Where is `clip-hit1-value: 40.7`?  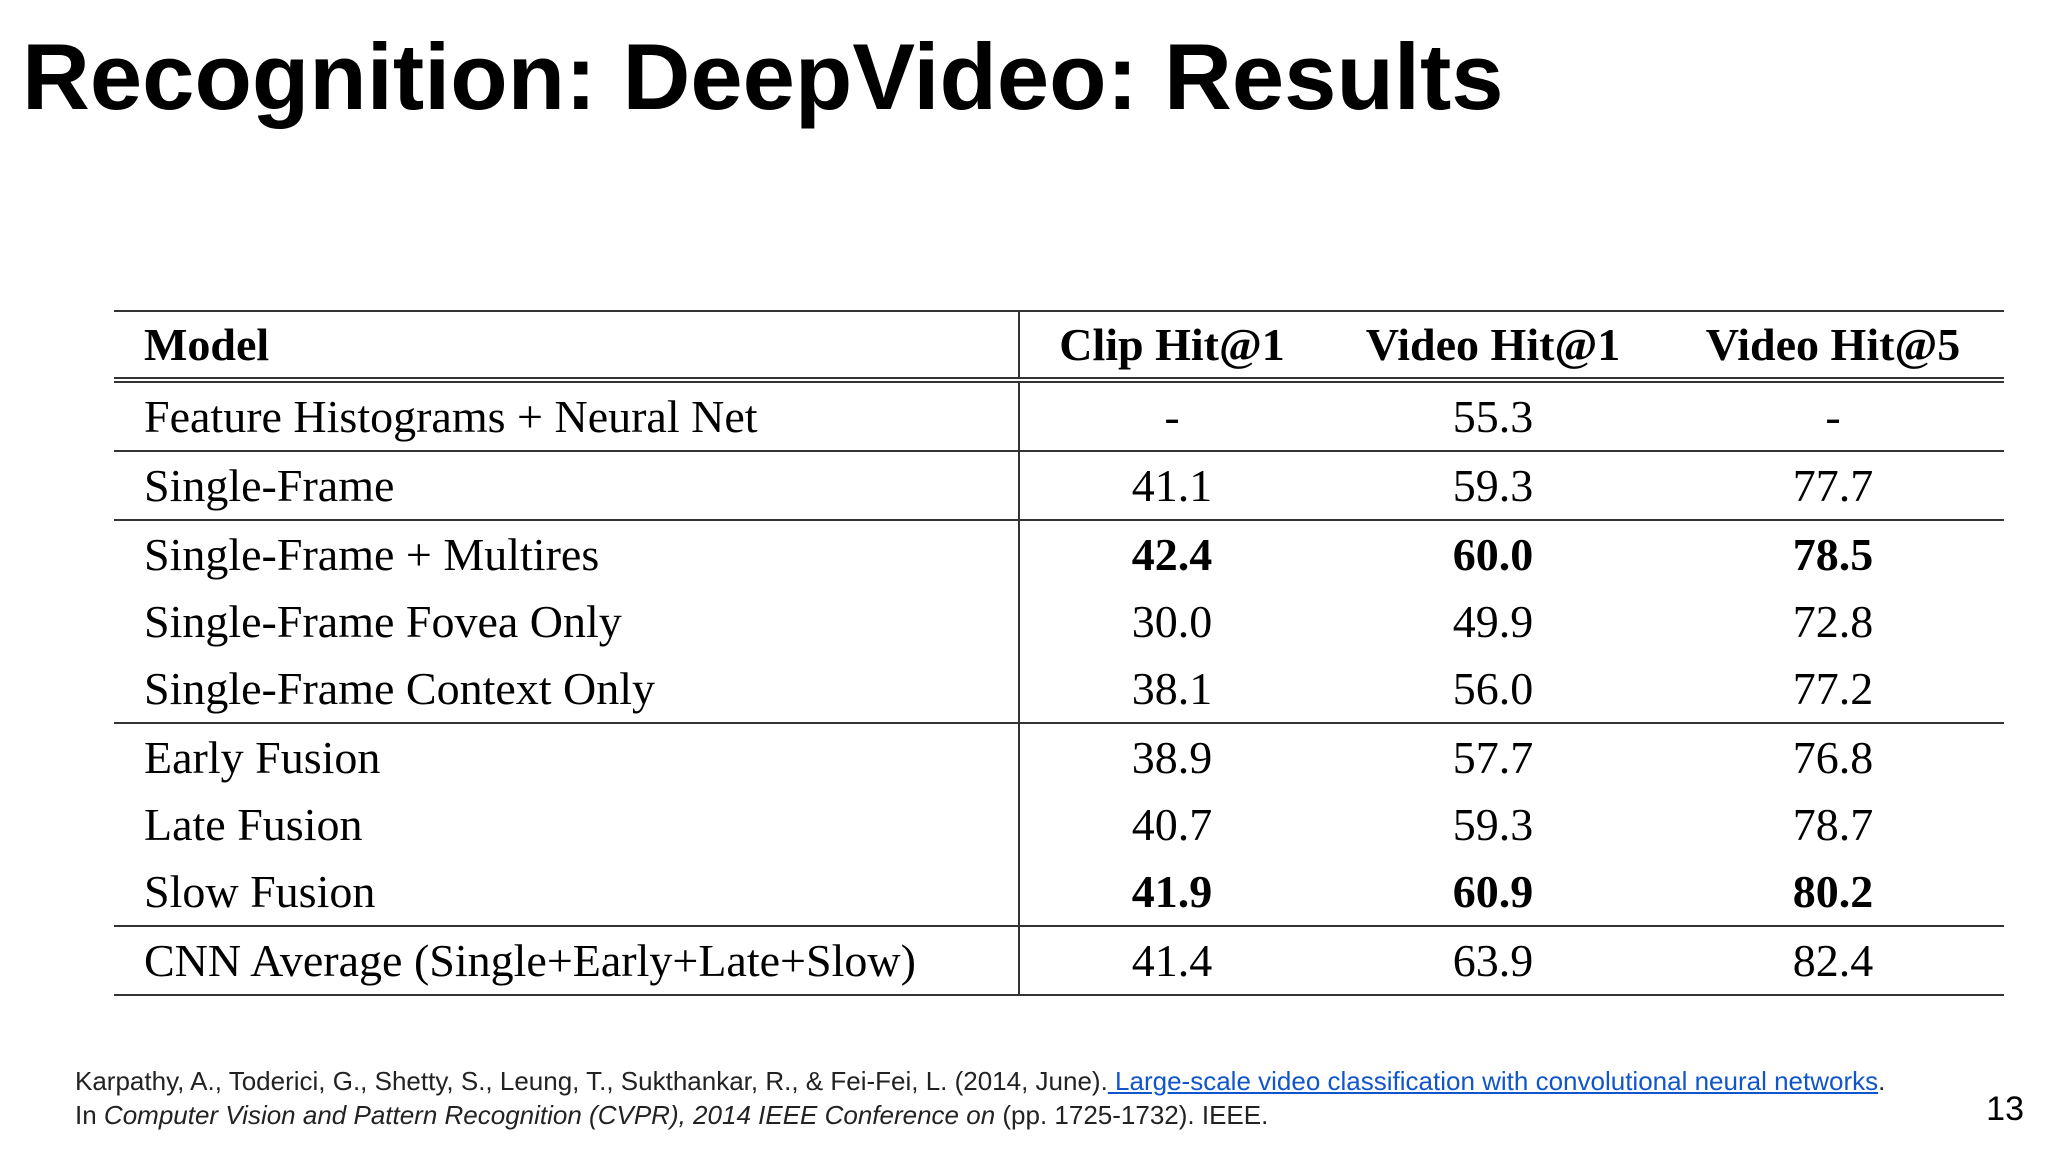 clip-hit1-value: 40.7 is located at coordinates (1172, 824).